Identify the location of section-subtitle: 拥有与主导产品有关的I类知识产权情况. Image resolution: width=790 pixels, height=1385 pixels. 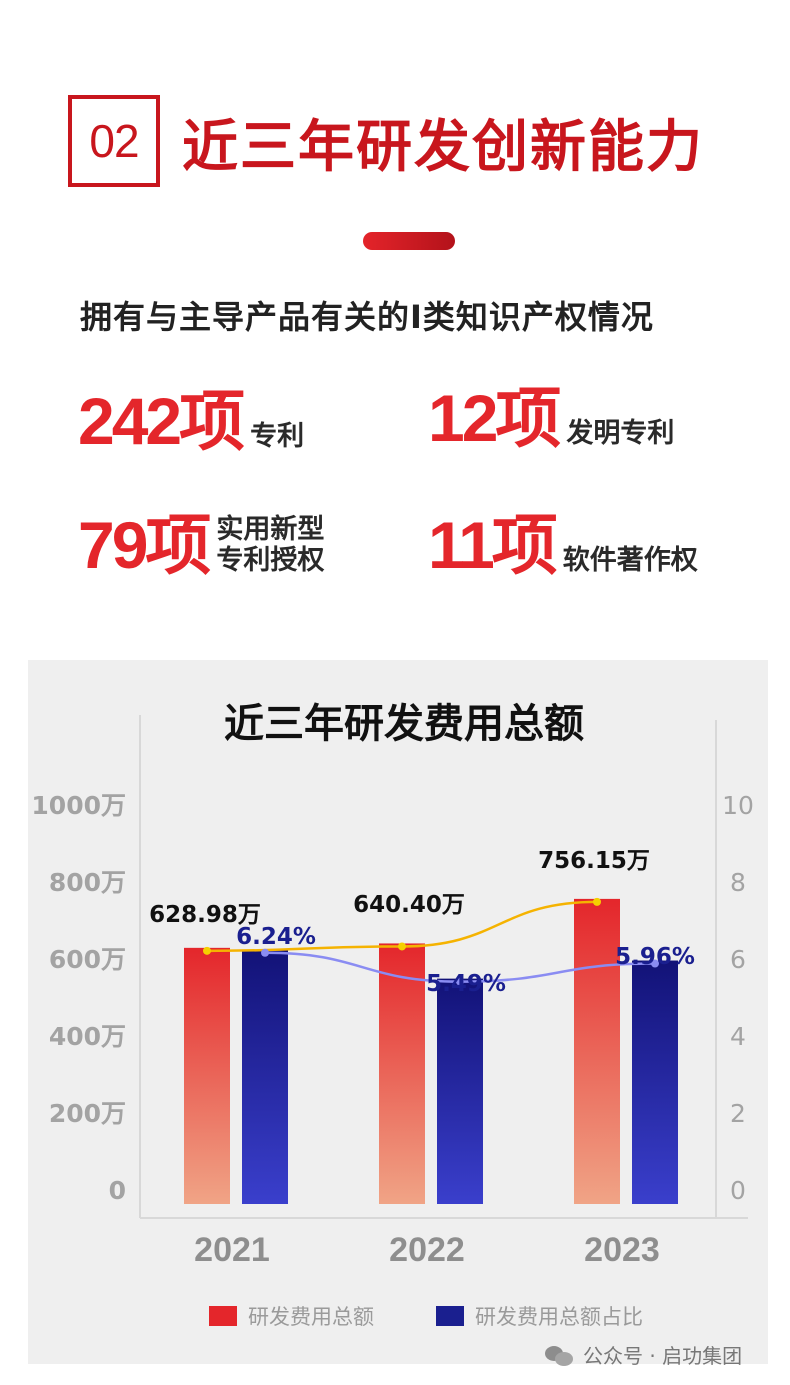
(367, 317).